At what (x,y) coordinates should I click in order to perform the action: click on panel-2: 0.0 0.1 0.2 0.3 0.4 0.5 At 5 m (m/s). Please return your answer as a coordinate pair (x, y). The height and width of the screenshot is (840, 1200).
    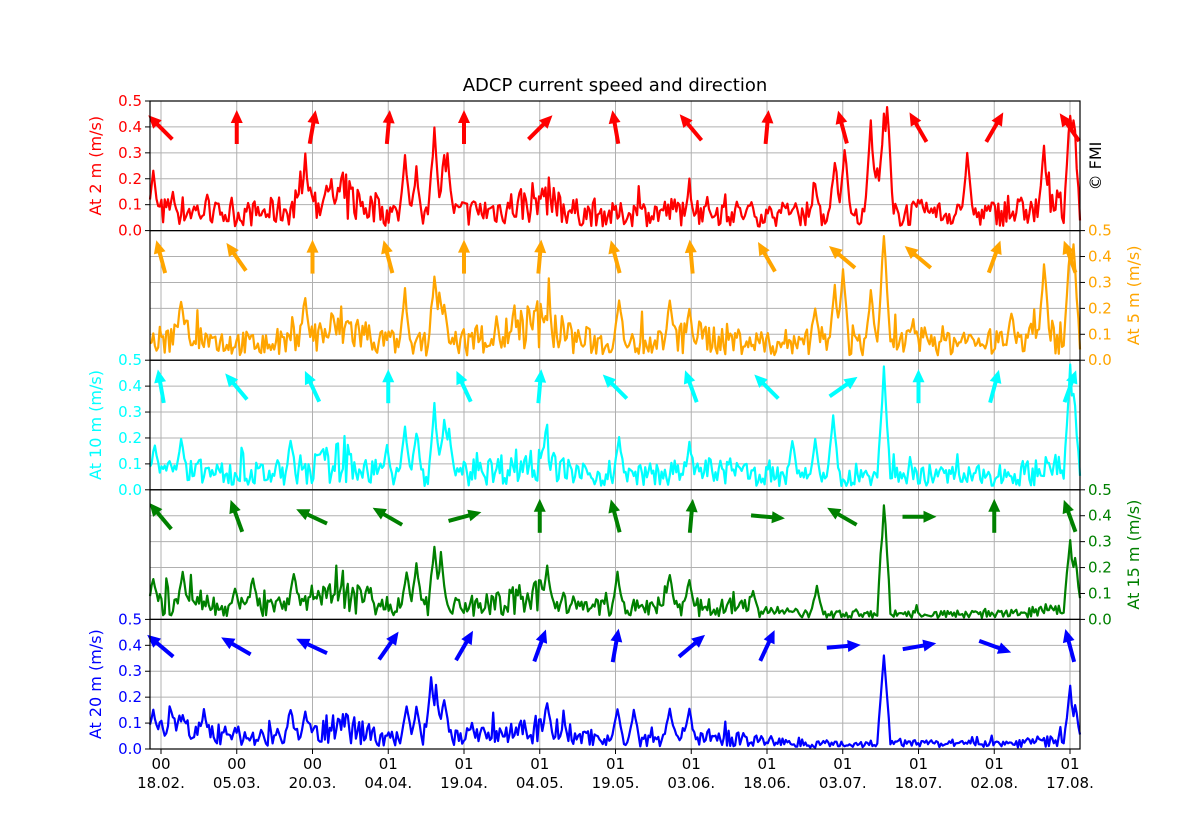
    Looking at the image, I should click on (646, 295).